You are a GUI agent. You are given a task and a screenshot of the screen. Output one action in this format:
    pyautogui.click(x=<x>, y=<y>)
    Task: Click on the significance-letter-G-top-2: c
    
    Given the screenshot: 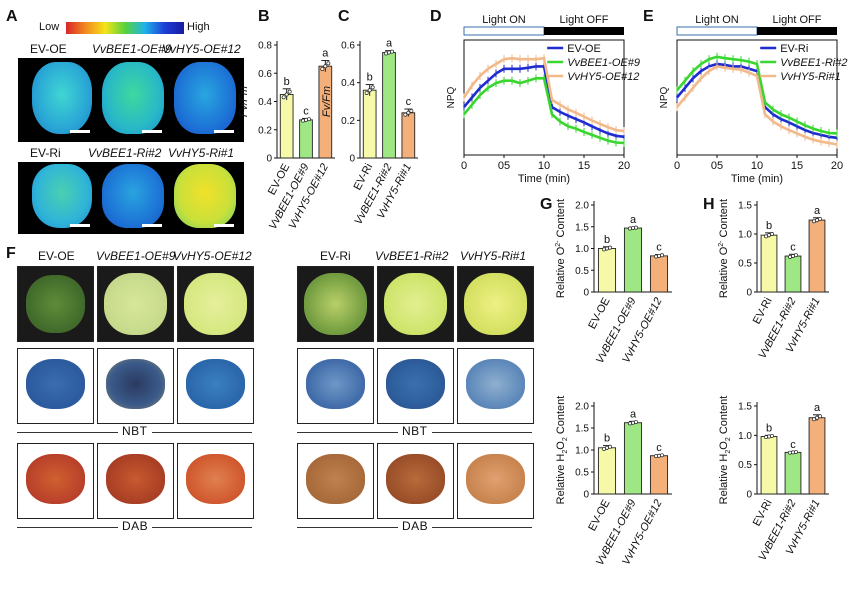 What is the action you would take?
    pyautogui.click(x=659, y=248)
    